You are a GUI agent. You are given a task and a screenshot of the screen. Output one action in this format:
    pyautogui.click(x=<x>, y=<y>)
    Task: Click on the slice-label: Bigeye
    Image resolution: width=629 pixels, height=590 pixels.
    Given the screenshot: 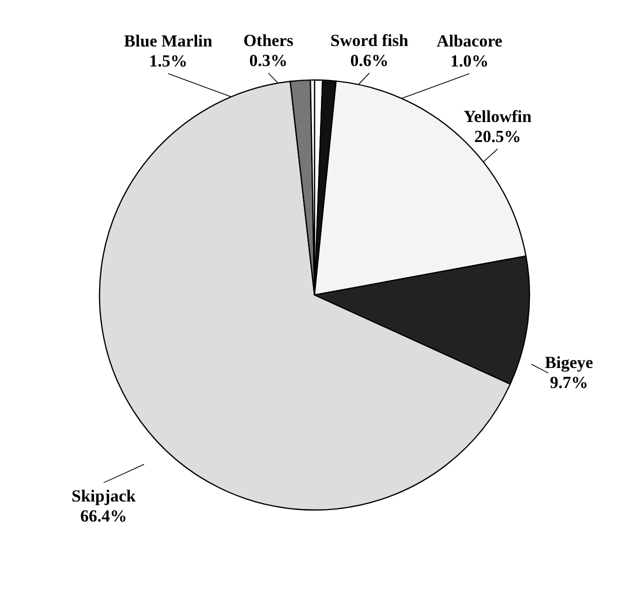 What is the action you would take?
    pyautogui.click(x=569, y=362)
    